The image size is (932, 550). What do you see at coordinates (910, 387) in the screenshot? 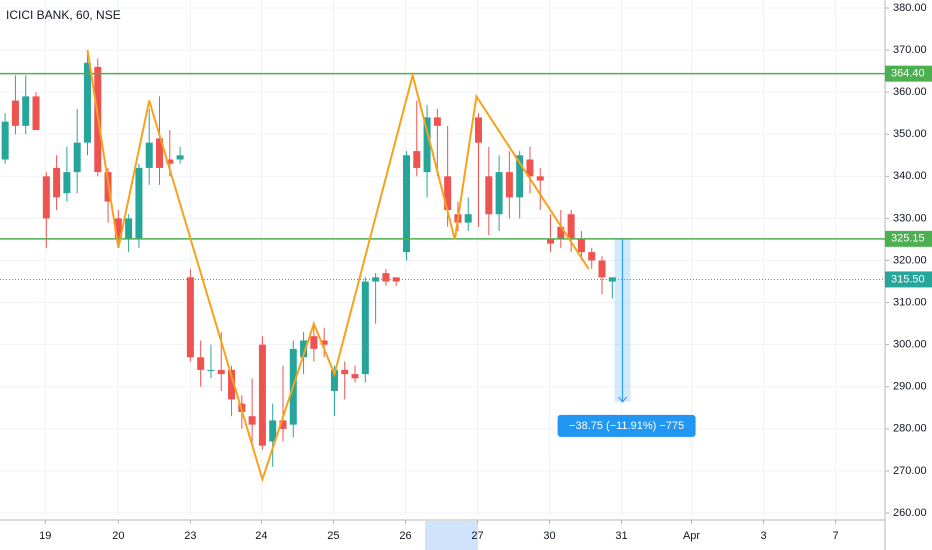
I see `y-tick-label: 290.00` at bounding box center [910, 387].